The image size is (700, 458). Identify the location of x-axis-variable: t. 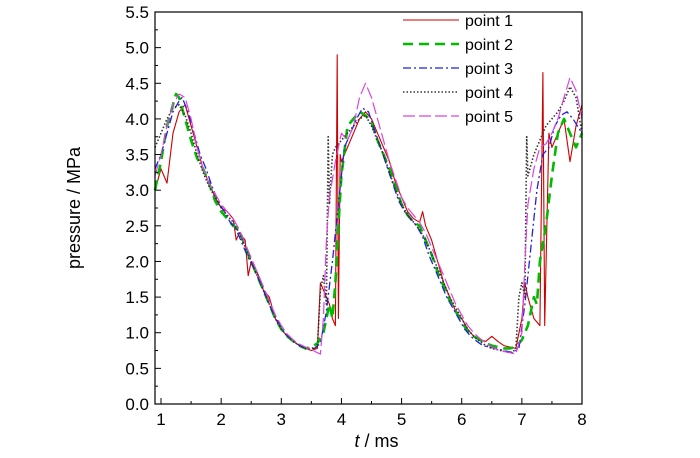
(357, 441).